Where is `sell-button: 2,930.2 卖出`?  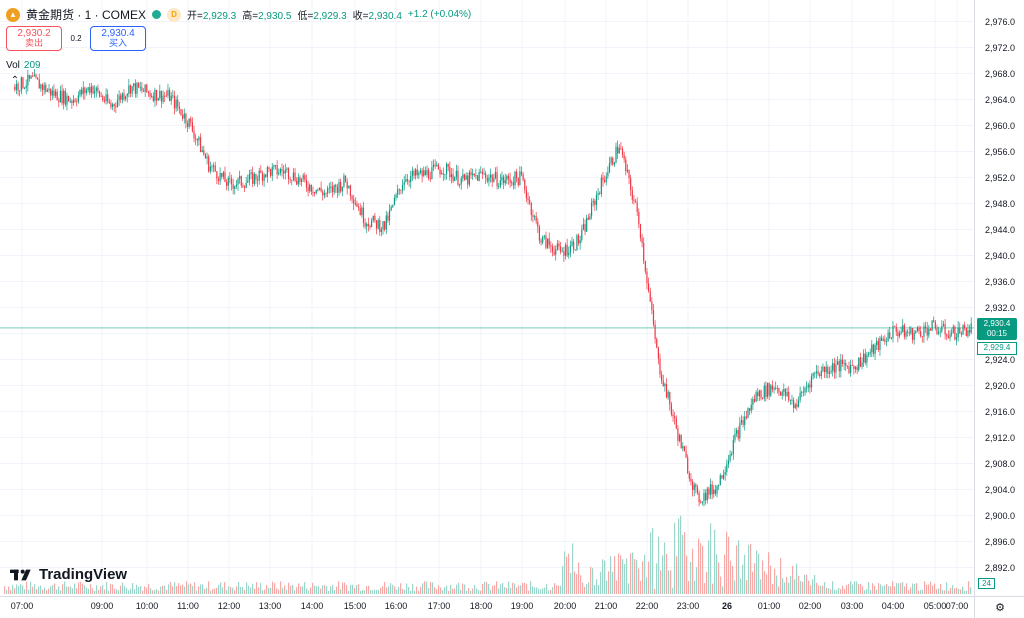 sell-button: 2,930.2 卖出 is located at coordinates (34, 38).